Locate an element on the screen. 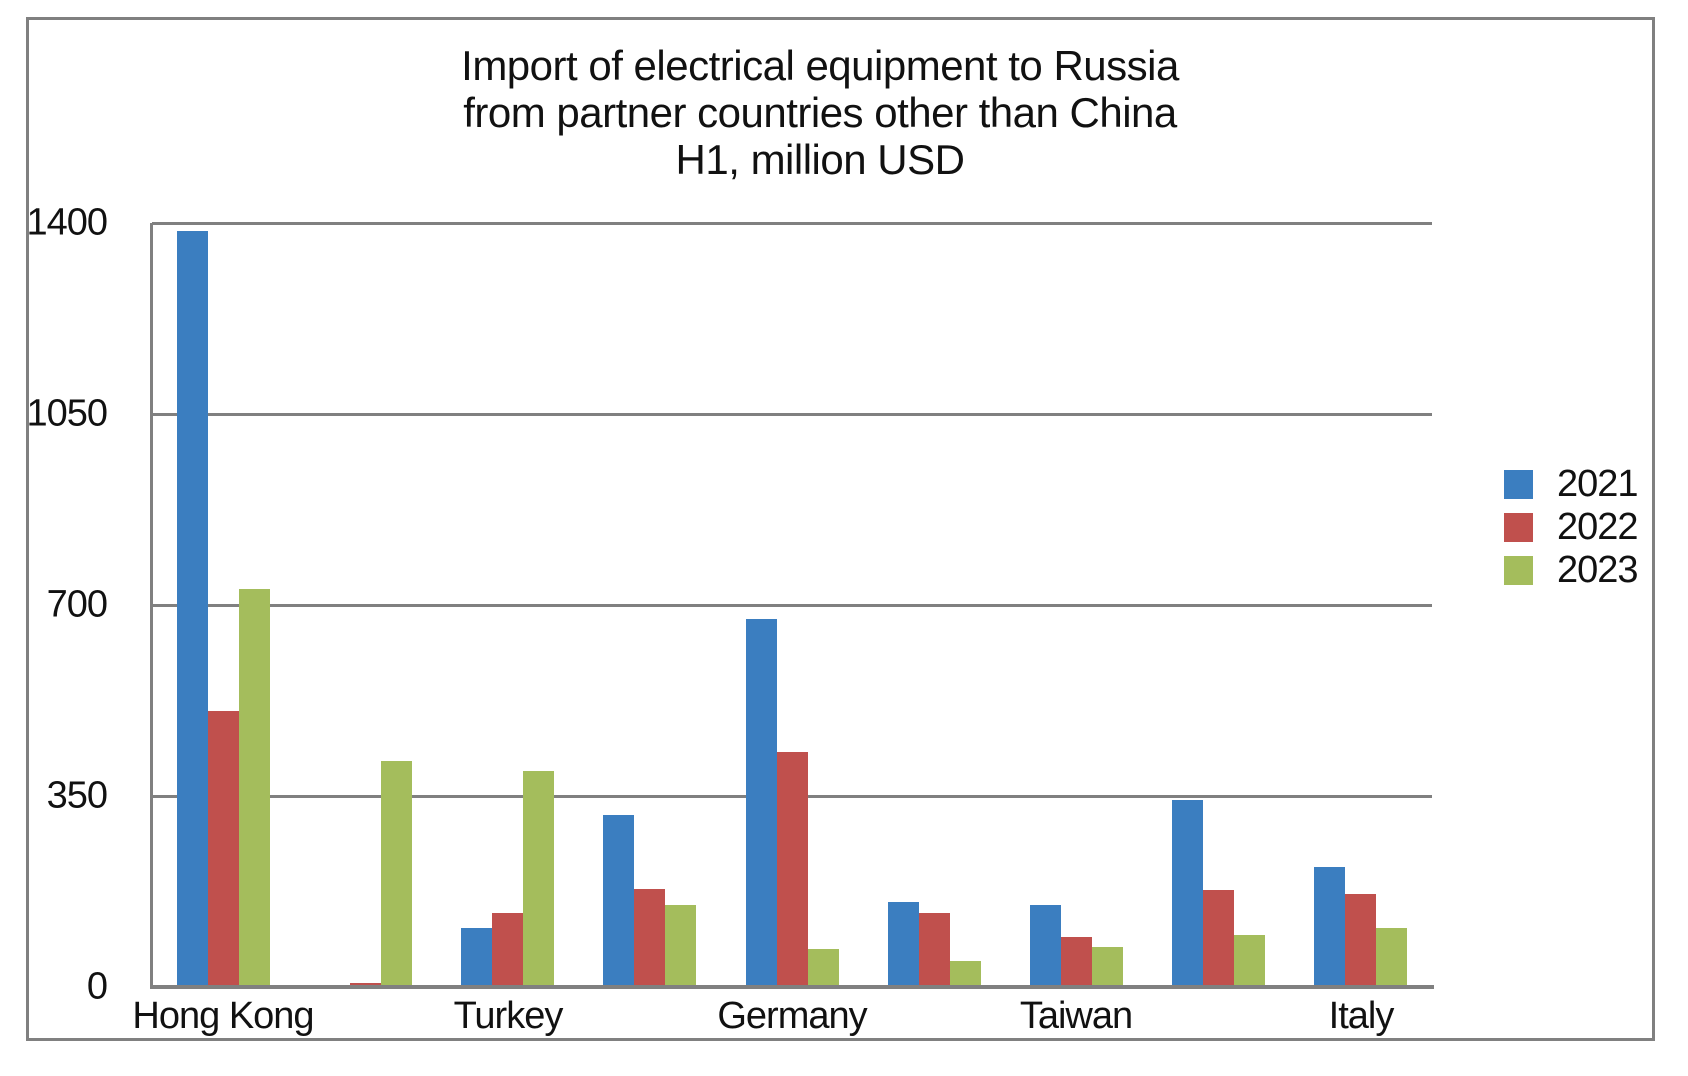 The height and width of the screenshot is (1076, 1688). legend-item-2021: 2021 is located at coordinates (1571, 484).